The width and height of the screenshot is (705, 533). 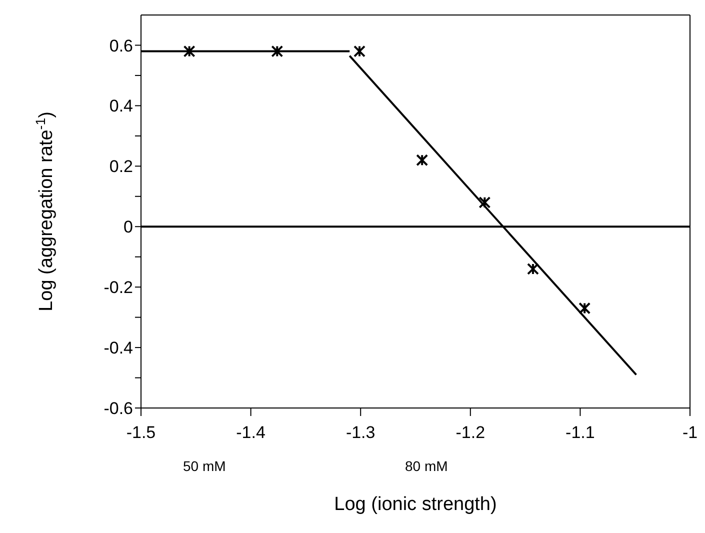 I want to click on y-tick-label: -0.6, so click(x=118, y=408).